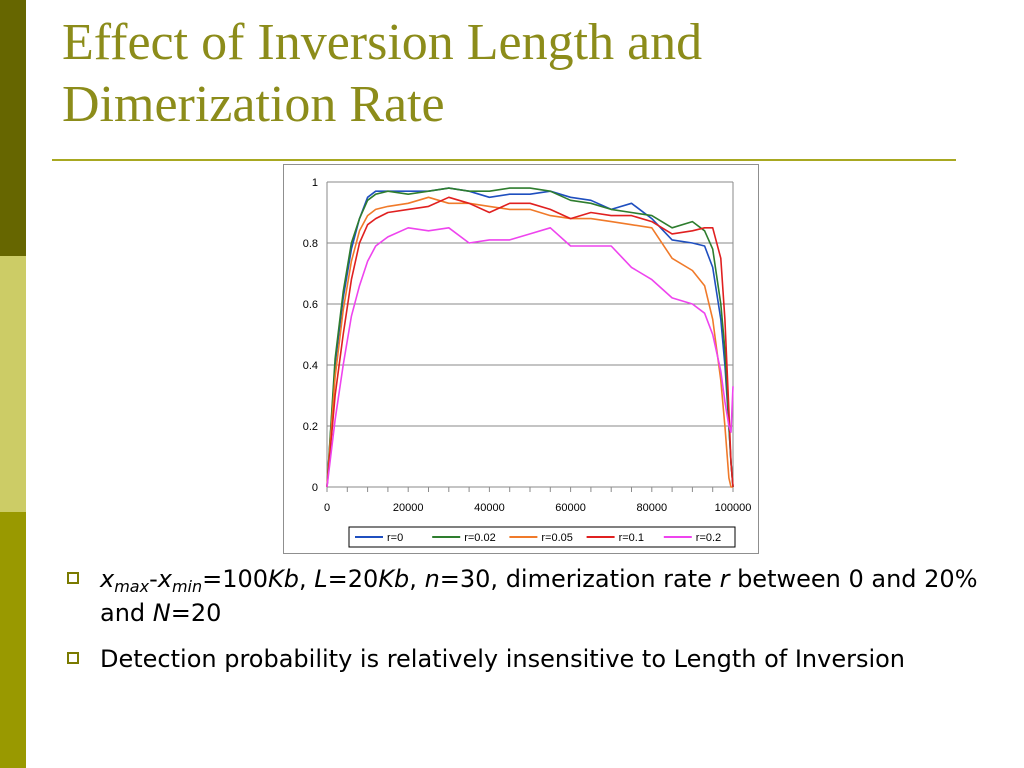 The width and height of the screenshot is (1024, 768). What do you see at coordinates (132, 586) in the screenshot?
I see `sub-max: max` at bounding box center [132, 586].